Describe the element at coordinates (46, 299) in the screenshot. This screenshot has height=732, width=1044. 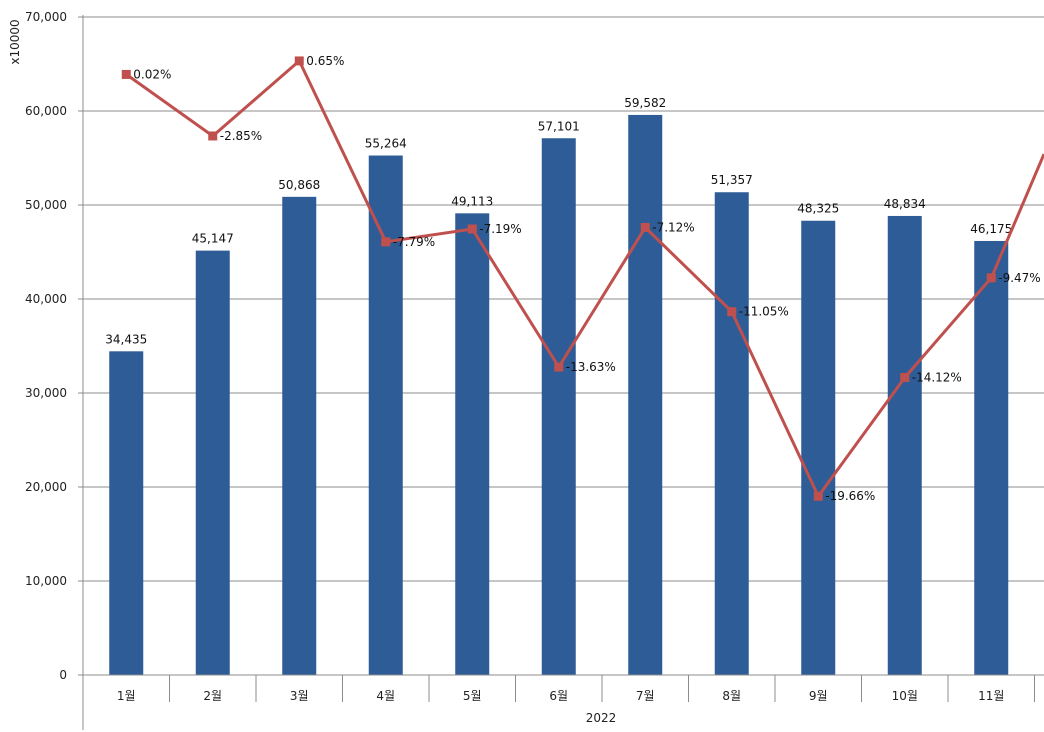
I see `y-tick-label: 40,000` at that location.